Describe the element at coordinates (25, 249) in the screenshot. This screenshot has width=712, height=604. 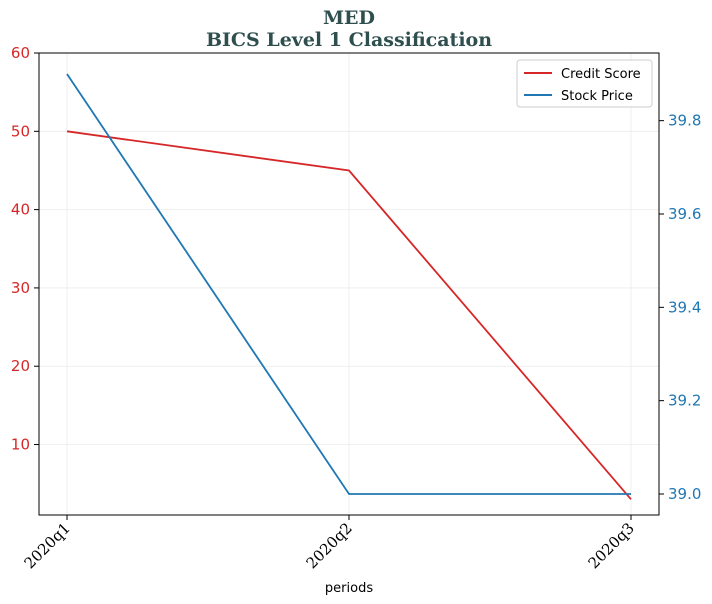
I see `left-axis: 10 20 30 40 50 60` at that location.